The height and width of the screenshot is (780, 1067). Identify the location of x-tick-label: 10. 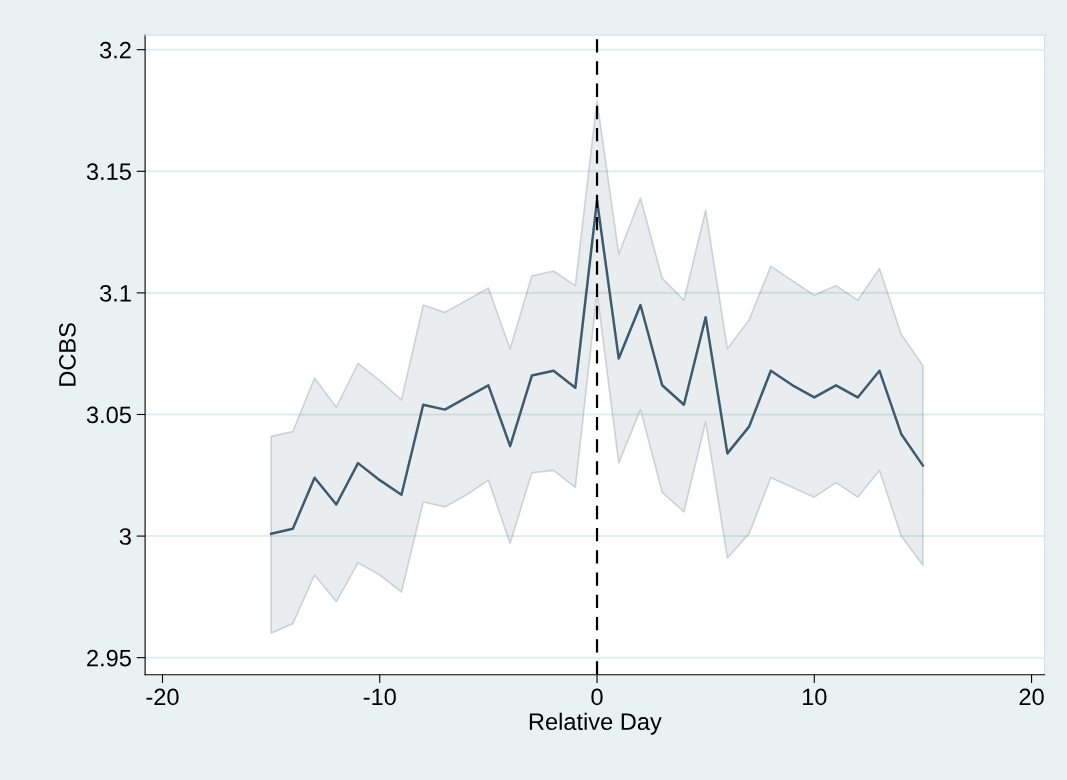
(814, 697).